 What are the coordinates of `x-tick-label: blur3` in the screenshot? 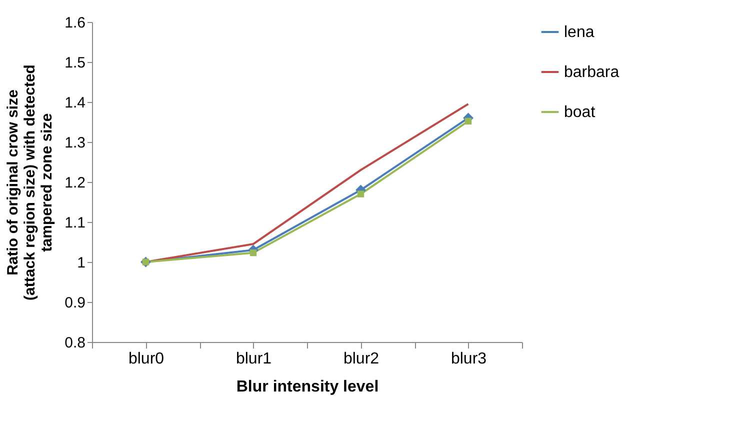 It's located at (468, 359).